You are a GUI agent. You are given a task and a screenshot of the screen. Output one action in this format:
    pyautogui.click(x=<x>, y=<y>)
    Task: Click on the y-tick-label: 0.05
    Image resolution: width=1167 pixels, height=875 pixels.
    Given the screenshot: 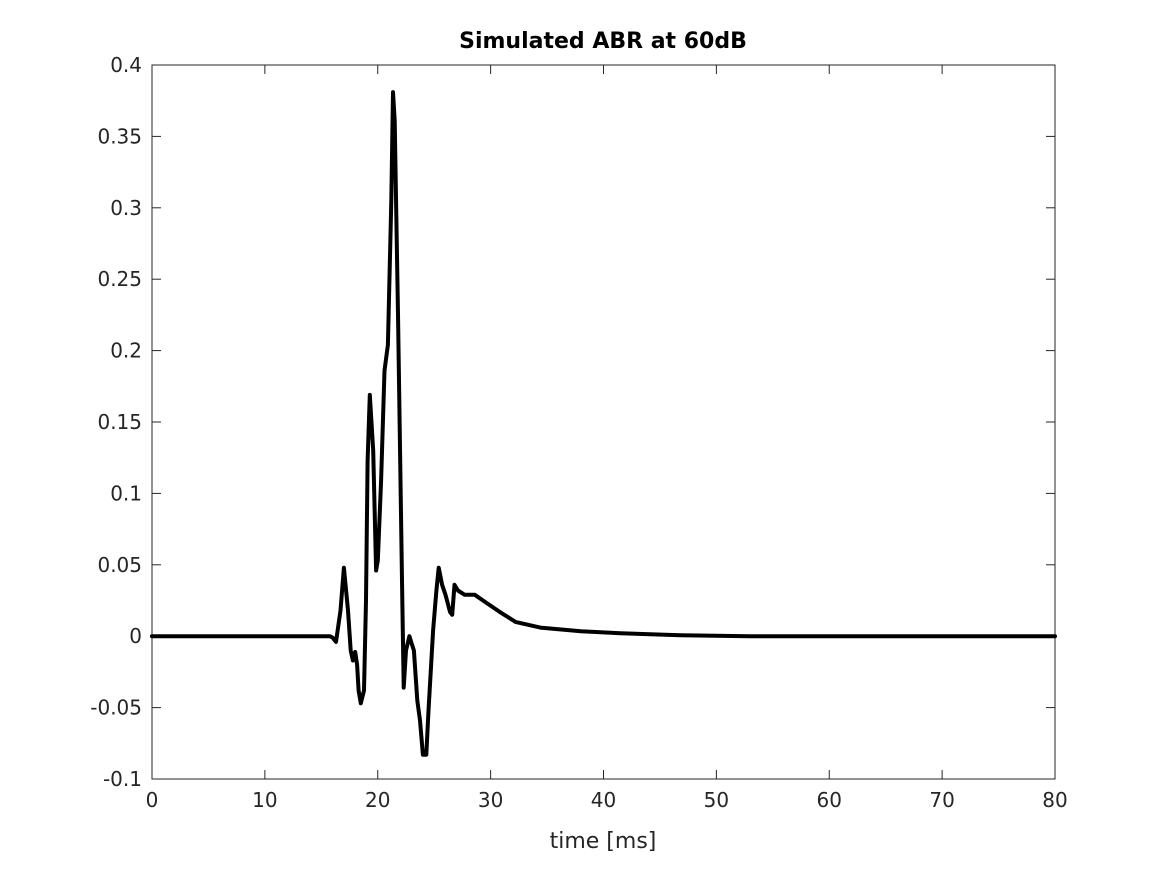 What is the action you would take?
    pyautogui.click(x=119, y=565)
    